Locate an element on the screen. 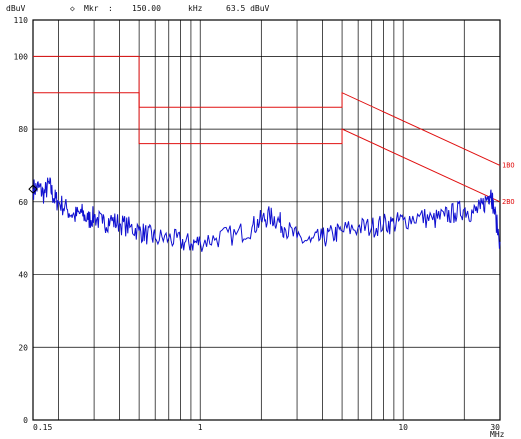  y-axis-ticks: 0 20 40 60 80 100 110 is located at coordinates (21, 220).